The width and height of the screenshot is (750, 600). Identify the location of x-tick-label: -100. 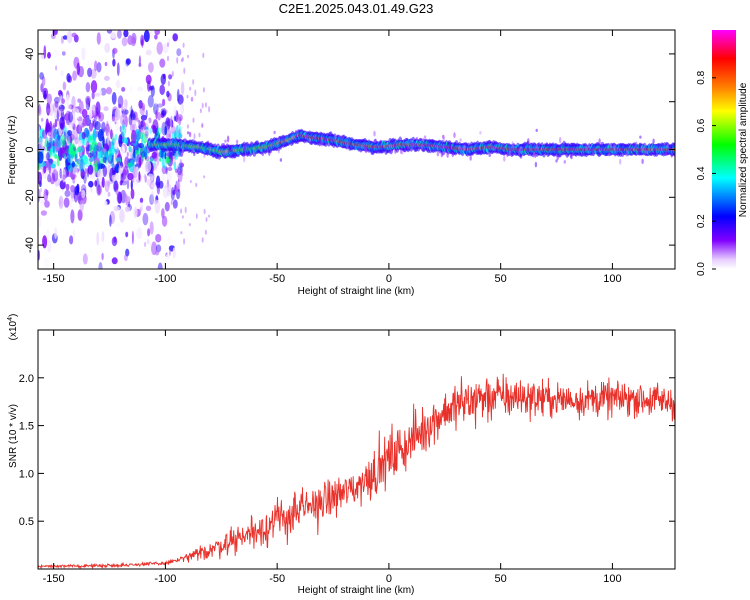
(165, 579).